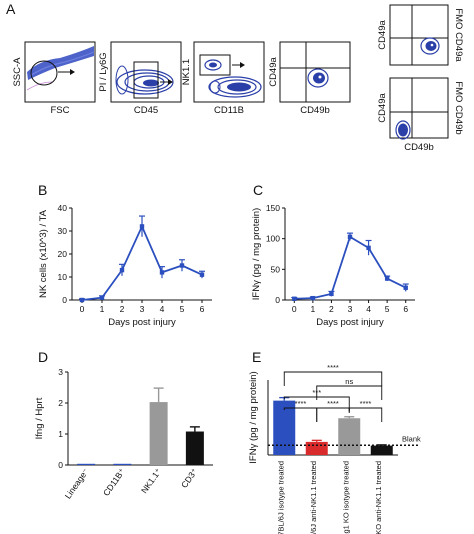 This screenshot has height=534, width=474. I want to click on y-tick-label: 40, so click(63, 208).